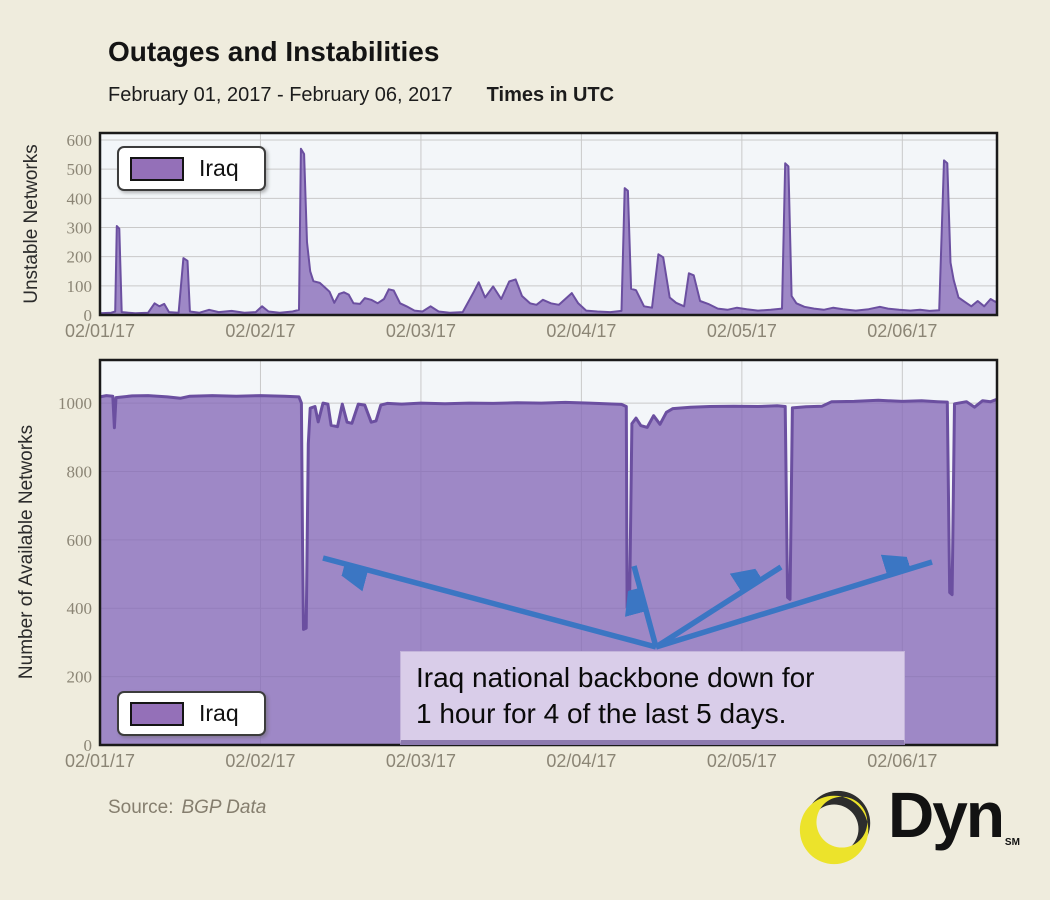  Describe the element at coordinates (615, 677) in the screenshot. I see `annotation-line1: Iraq national backbone down for` at that location.